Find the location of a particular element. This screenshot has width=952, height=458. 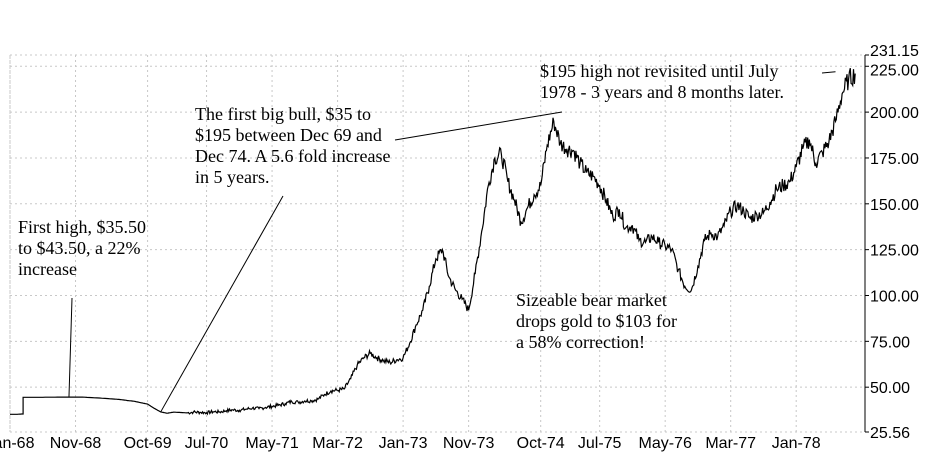

x-tick-label: May-71 is located at coordinates (271, 443).